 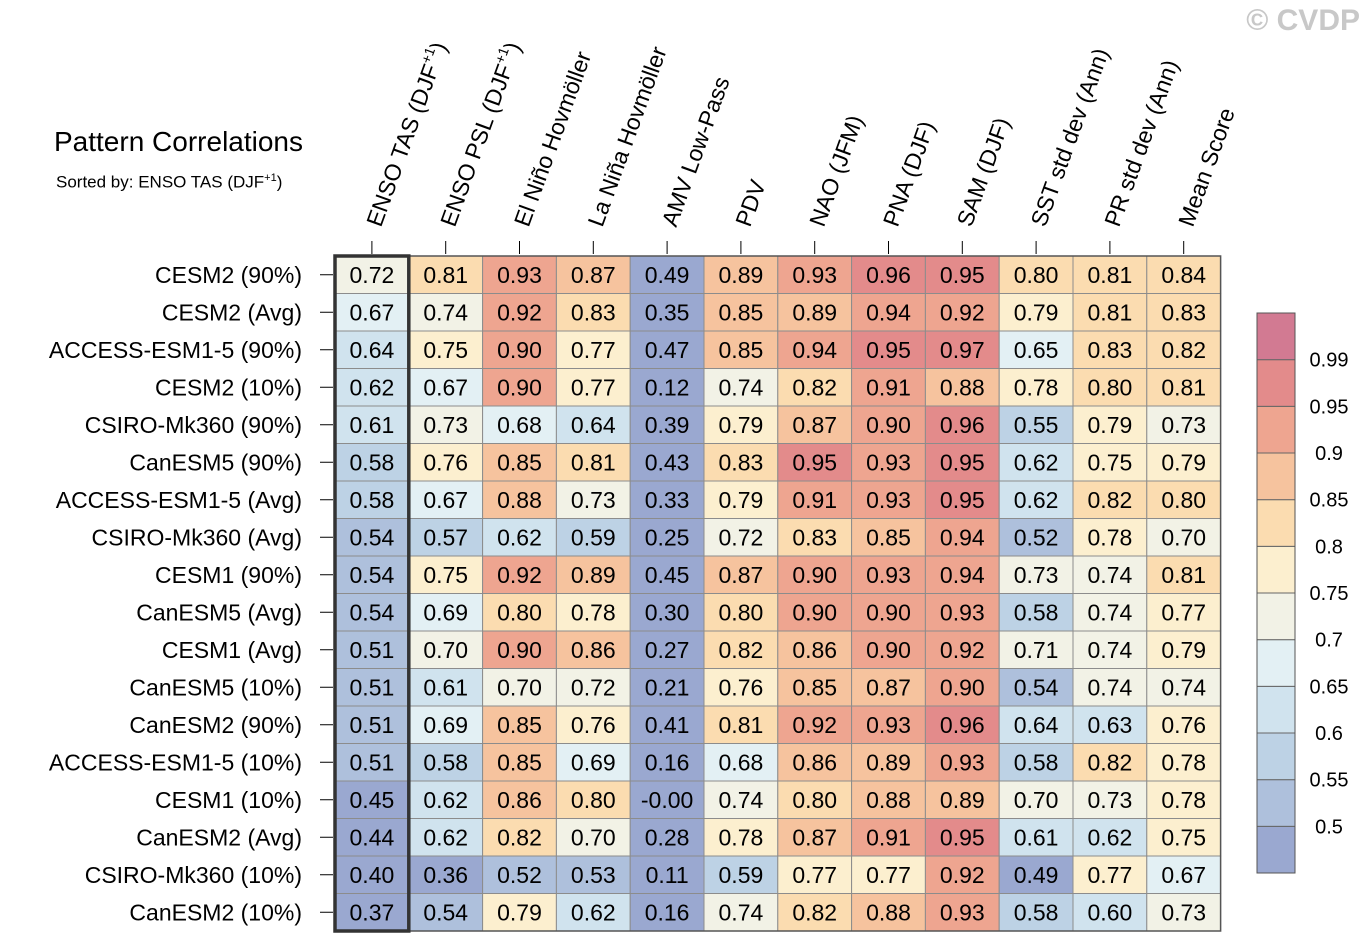 I want to click on column-label: PDV, so click(x=750, y=203).